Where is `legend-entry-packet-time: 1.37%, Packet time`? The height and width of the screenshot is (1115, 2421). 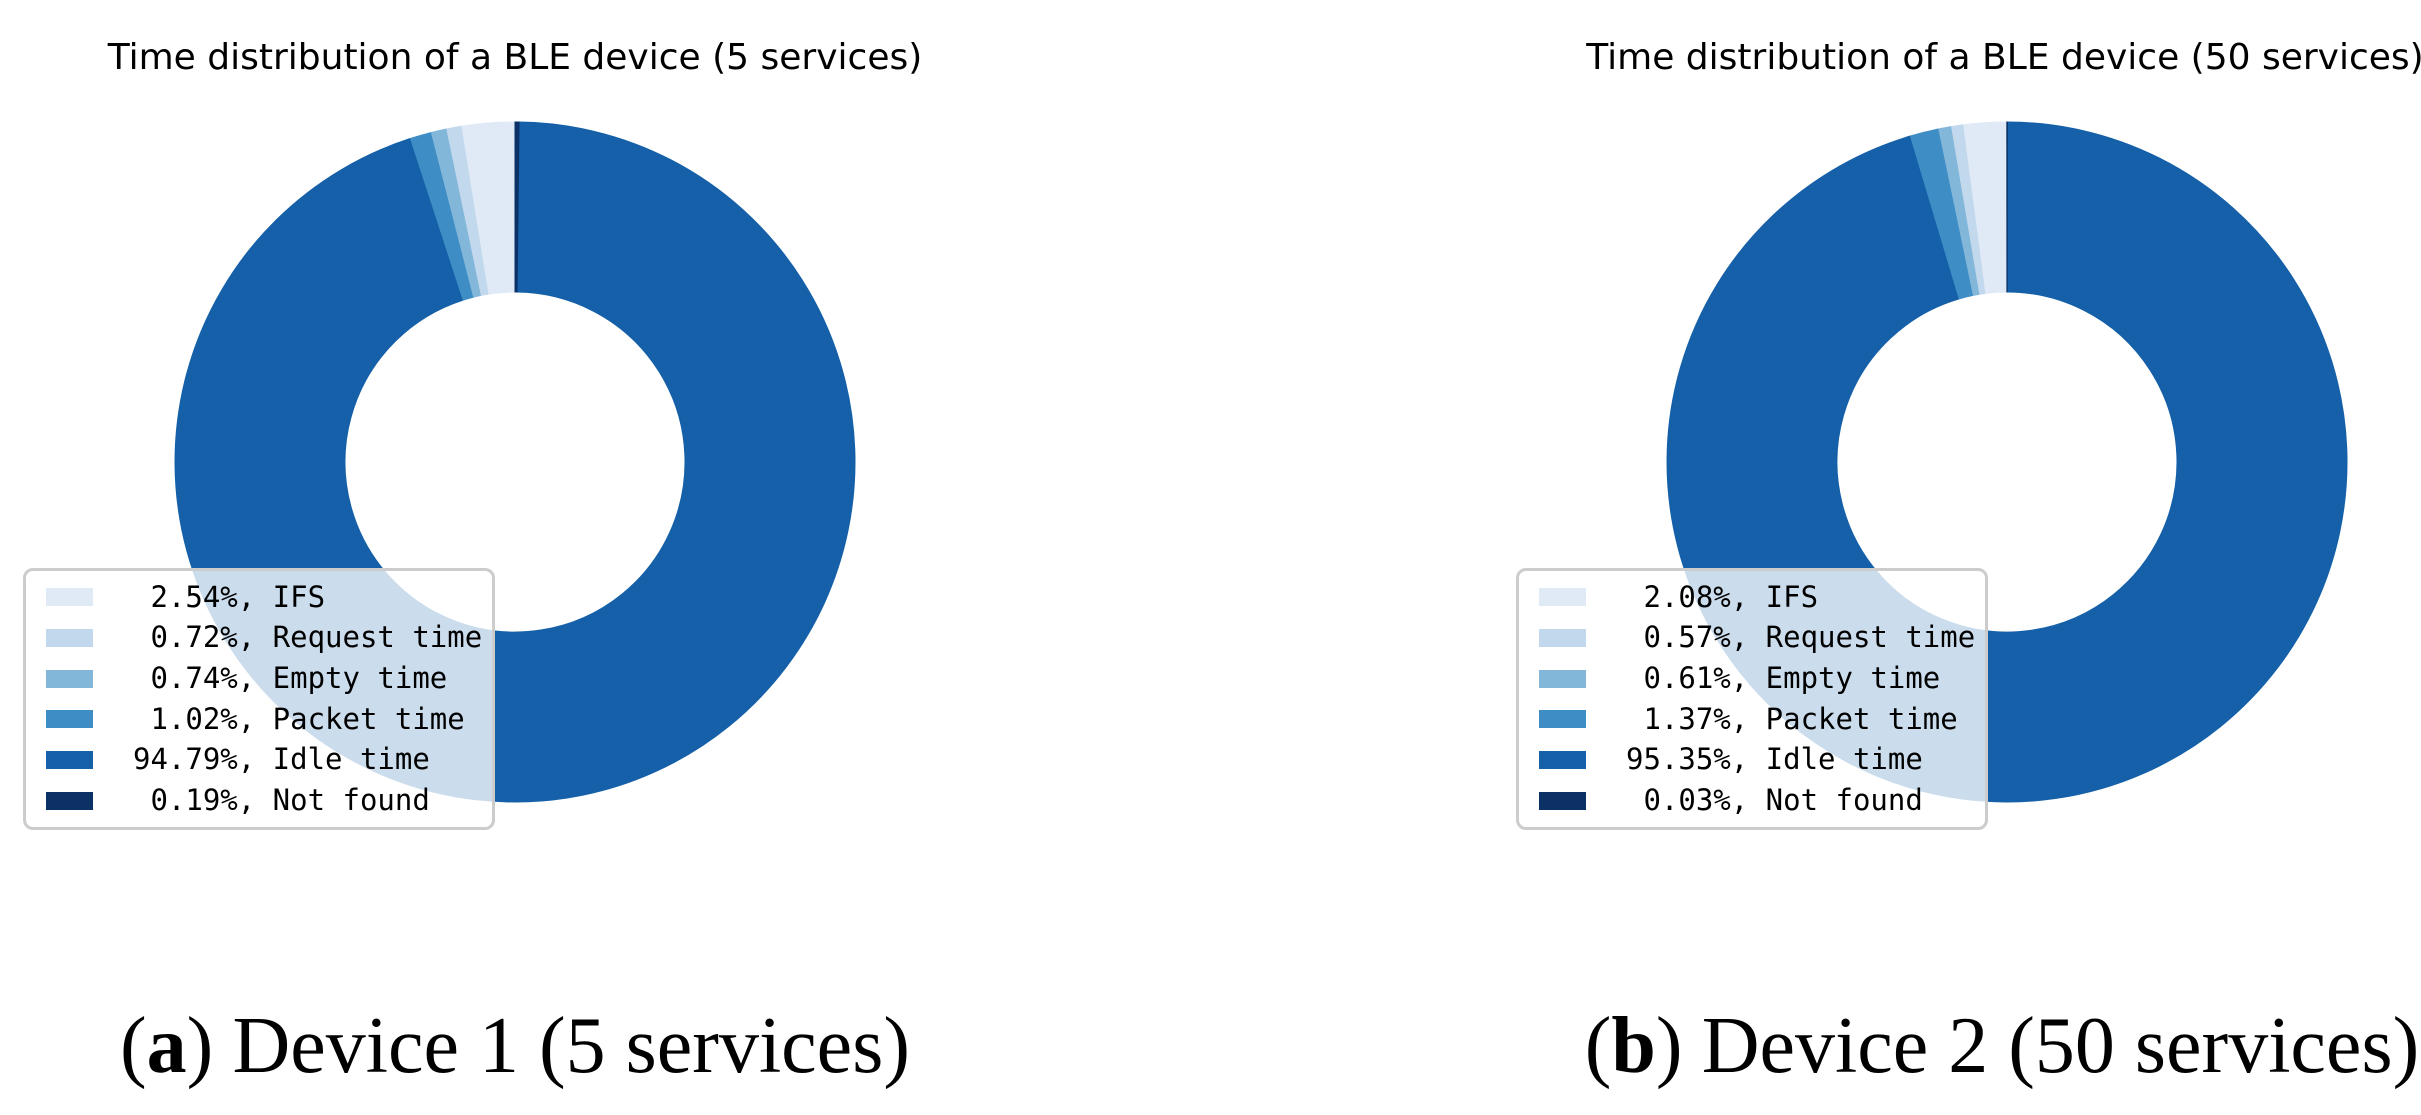 legend-entry-packet-time: 1.37%, Packet time is located at coordinates (1752, 718).